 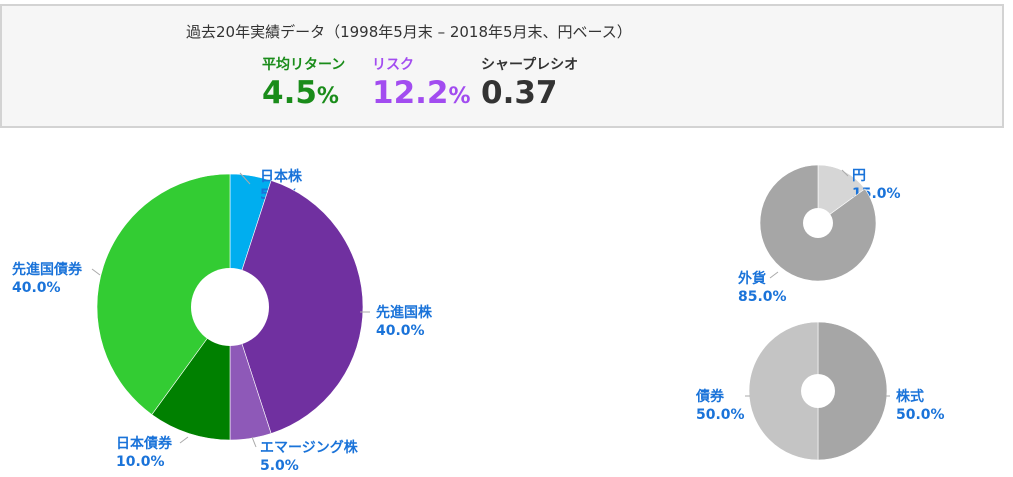 What do you see at coordinates (47, 269) in the screenshot?
I see `slice-label: 先進国債券` at bounding box center [47, 269].